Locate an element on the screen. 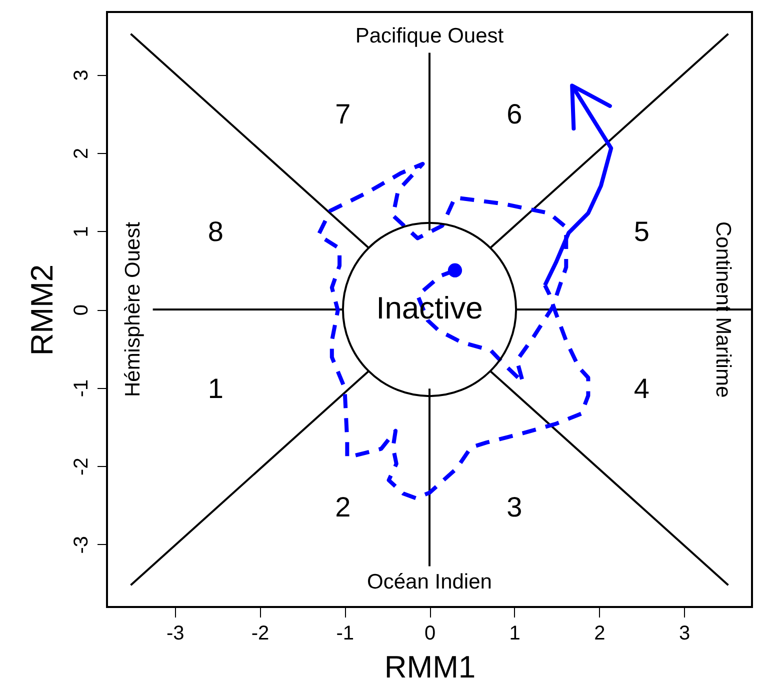 This screenshot has height=691, width=762. y-tick-label: 1 is located at coordinates (81, 232).